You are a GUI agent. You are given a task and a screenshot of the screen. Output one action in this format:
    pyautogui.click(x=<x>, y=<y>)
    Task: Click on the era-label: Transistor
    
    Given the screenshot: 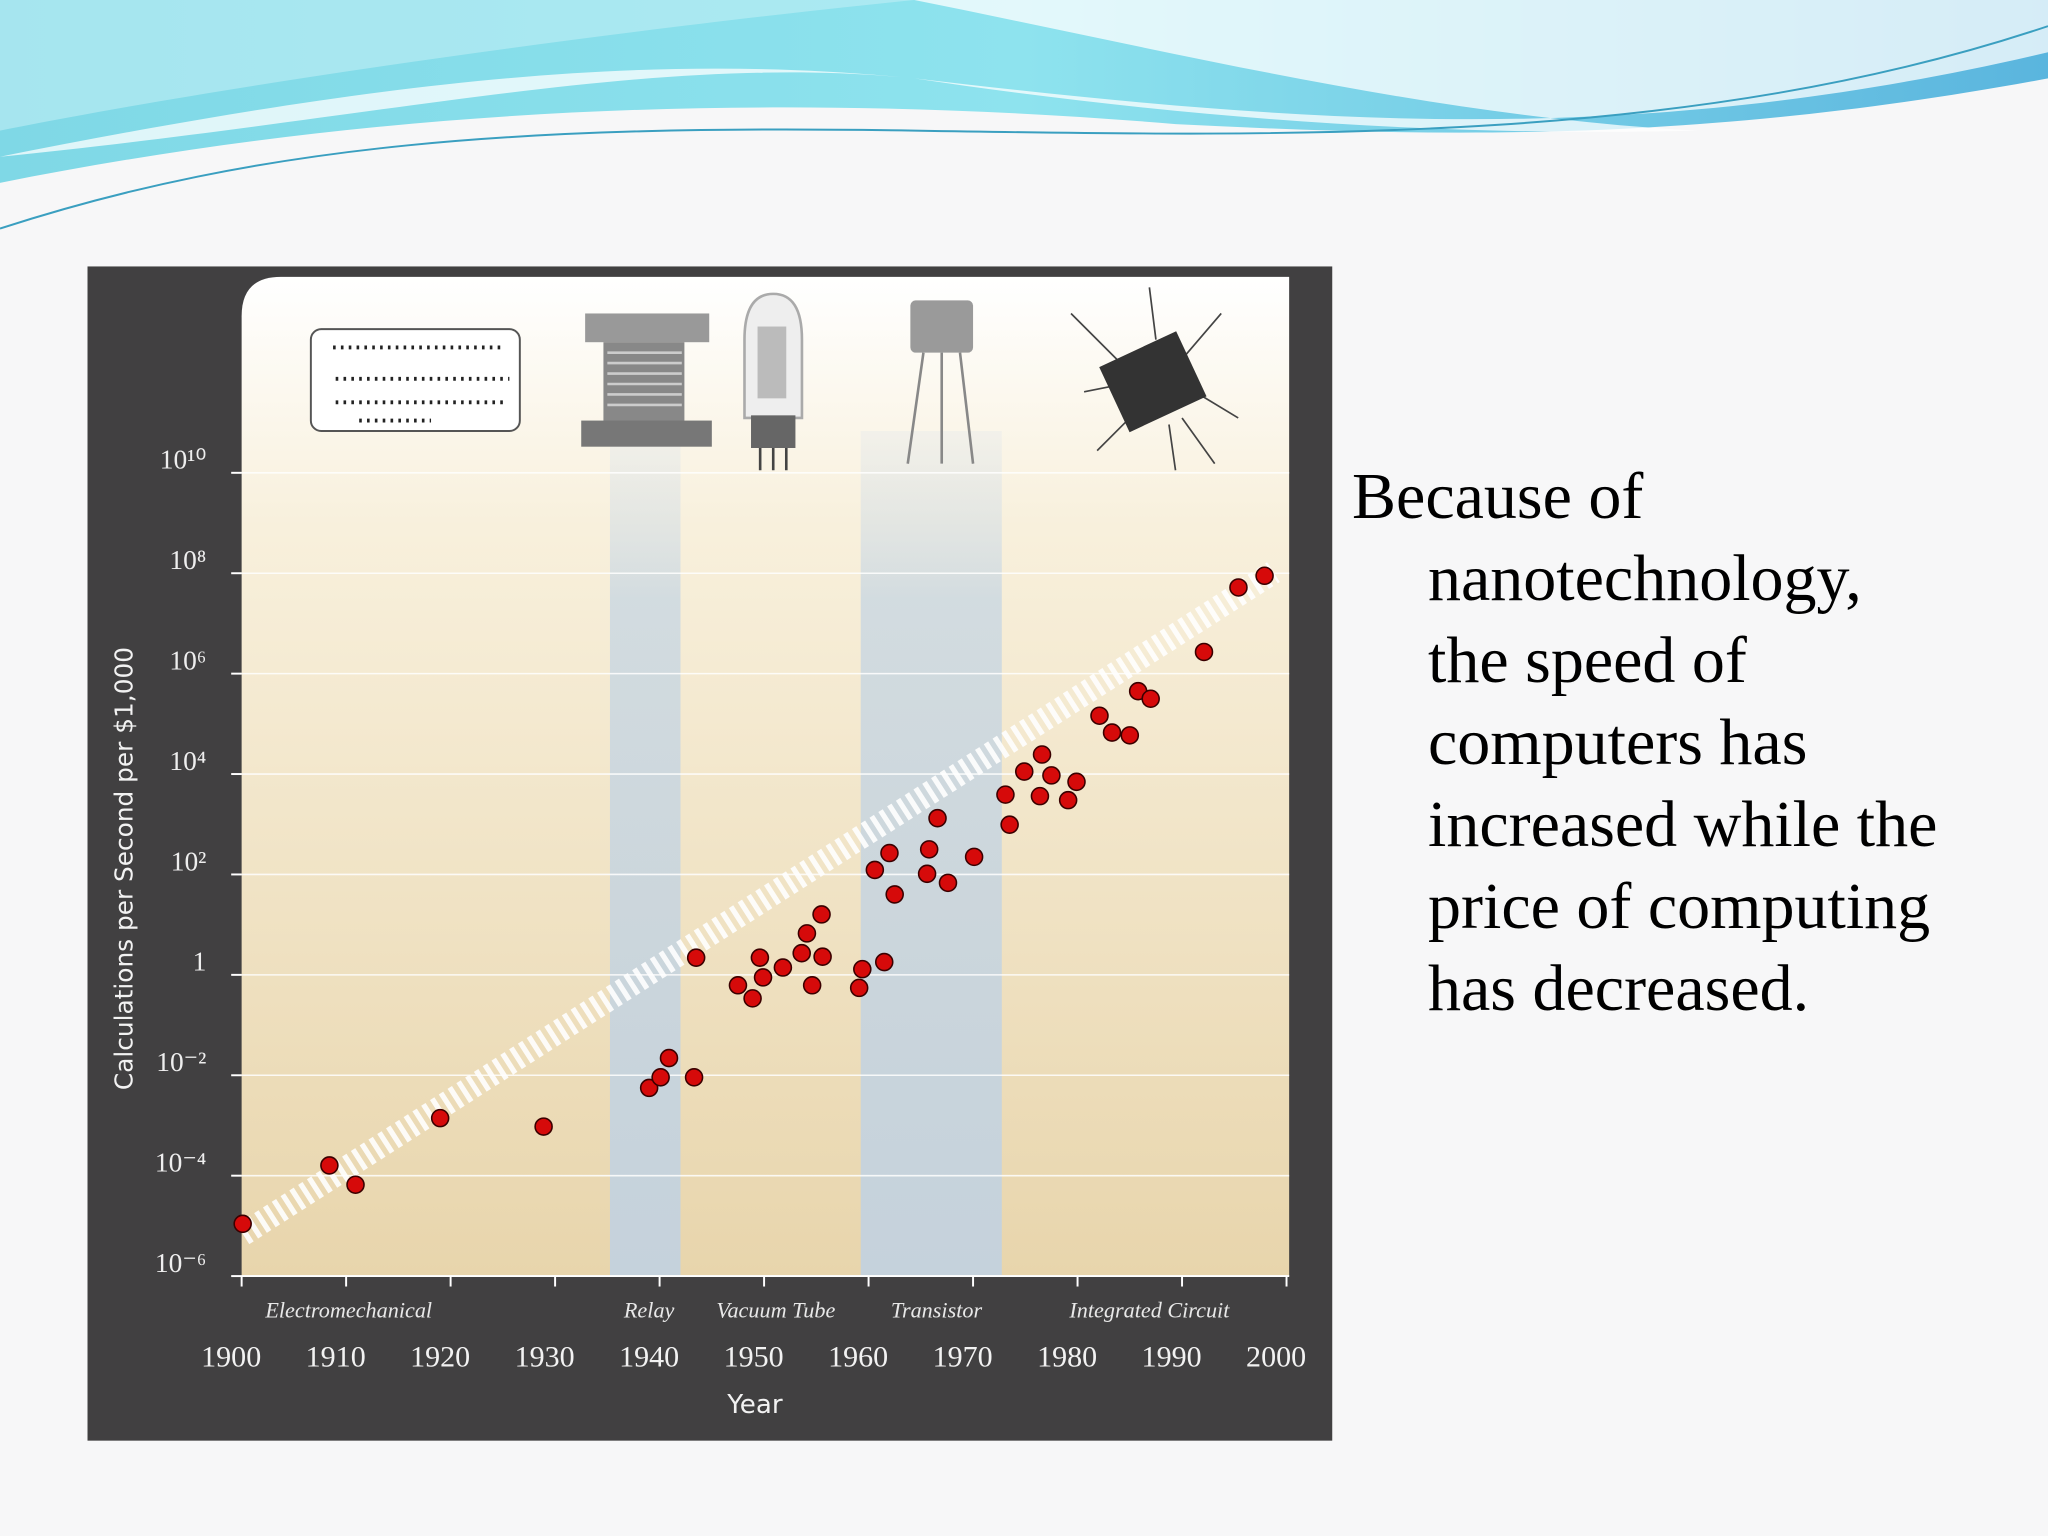 What is the action you would take?
    pyautogui.click(x=937, y=1310)
    